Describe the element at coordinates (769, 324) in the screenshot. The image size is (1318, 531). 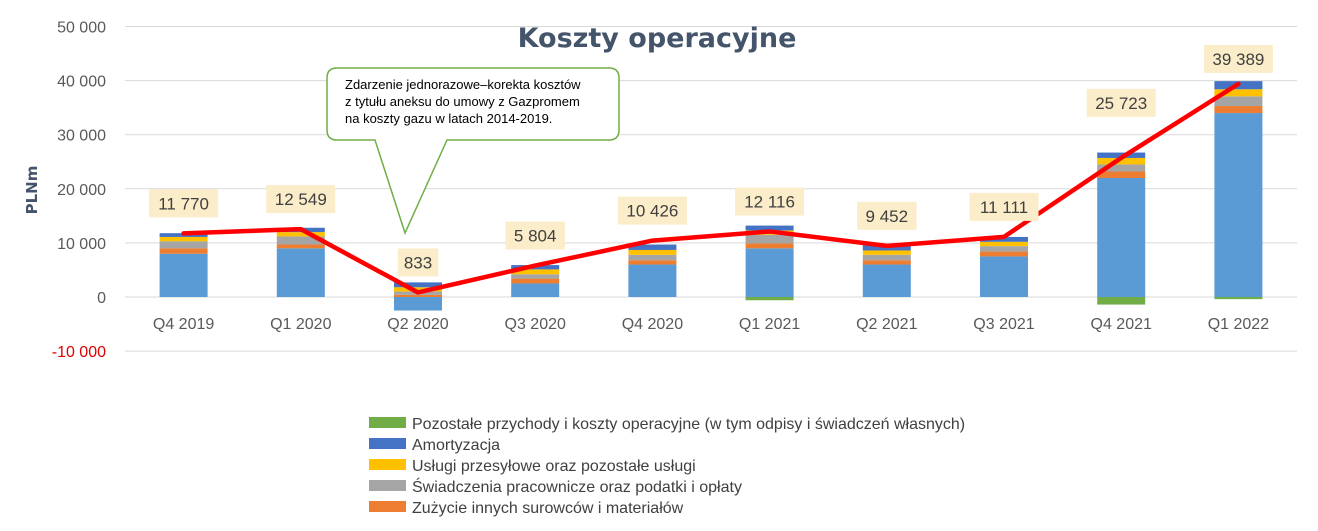
I see `x-category-label: Q1 2021` at that location.